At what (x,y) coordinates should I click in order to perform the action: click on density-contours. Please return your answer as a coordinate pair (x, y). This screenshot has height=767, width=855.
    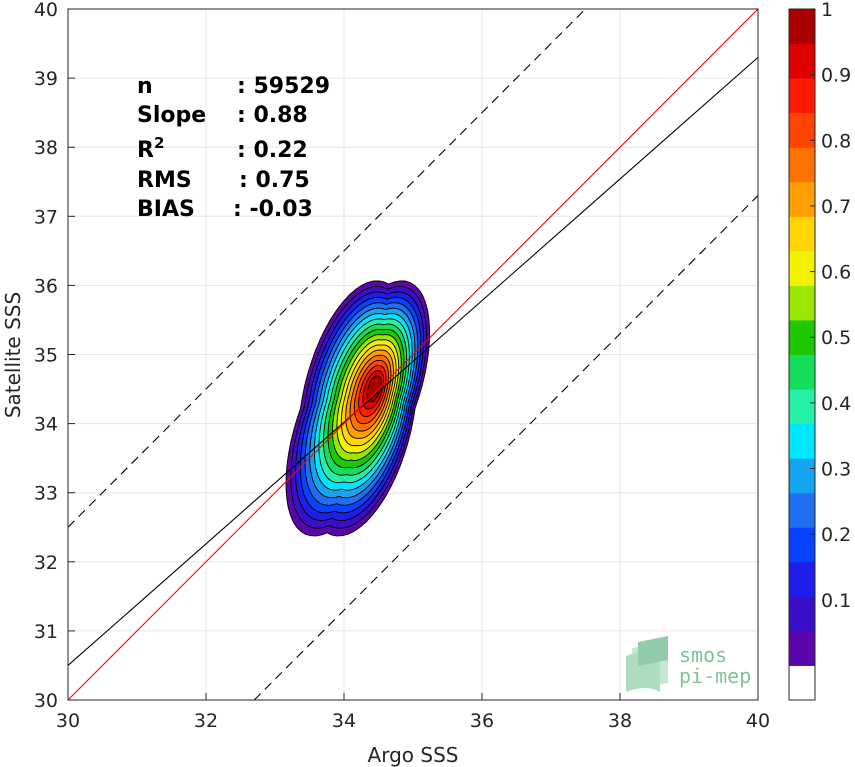
    Looking at the image, I should click on (358, 408).